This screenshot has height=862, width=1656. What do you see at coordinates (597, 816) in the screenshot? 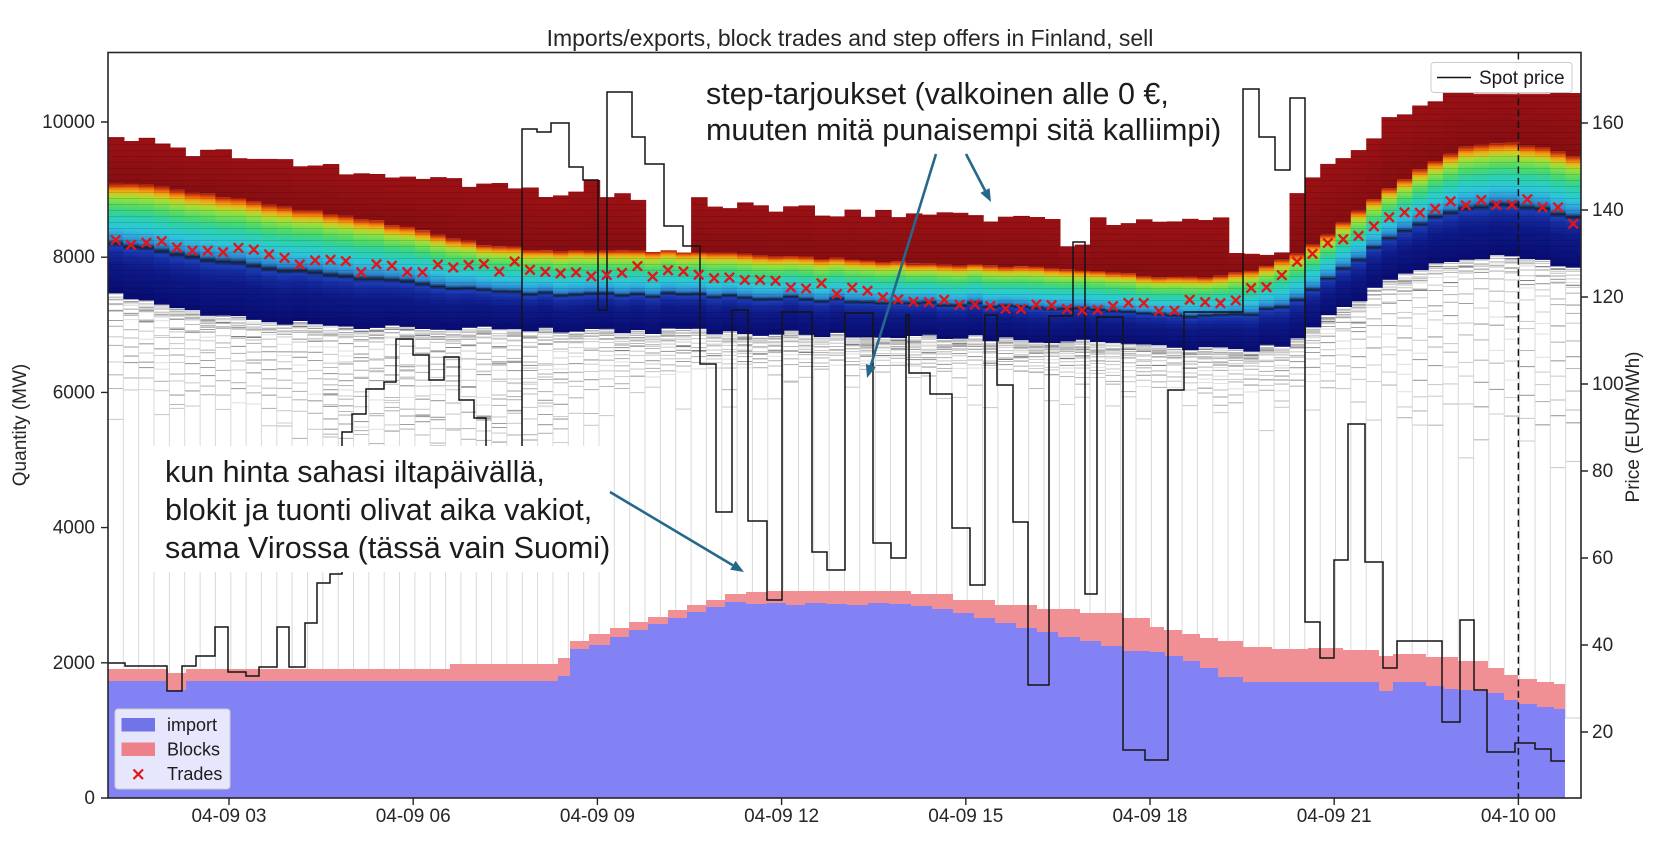
I see `svg-text: 04-09 09` at bounding box center [597, 816].